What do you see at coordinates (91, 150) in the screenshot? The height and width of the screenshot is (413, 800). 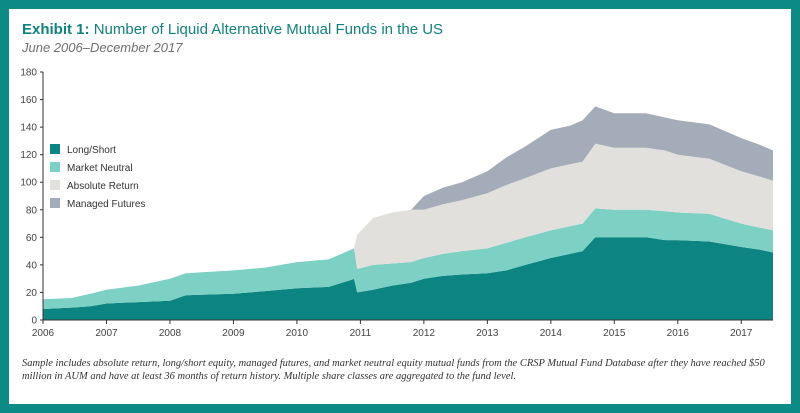 I see `legend-label: Long/Short` at bounding box center [91, 150].